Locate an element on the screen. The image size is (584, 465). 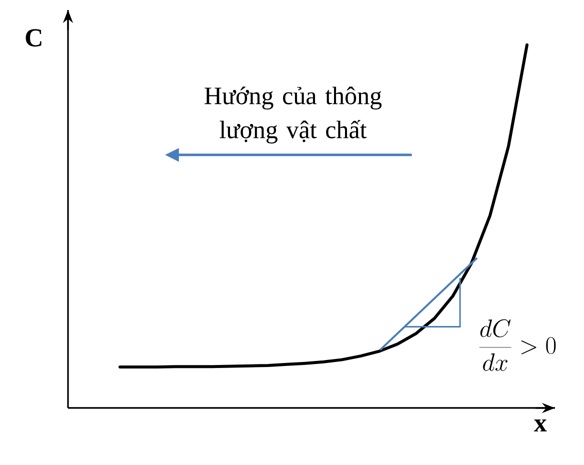
y-axis-title: C is located at coordinates (34, 38).